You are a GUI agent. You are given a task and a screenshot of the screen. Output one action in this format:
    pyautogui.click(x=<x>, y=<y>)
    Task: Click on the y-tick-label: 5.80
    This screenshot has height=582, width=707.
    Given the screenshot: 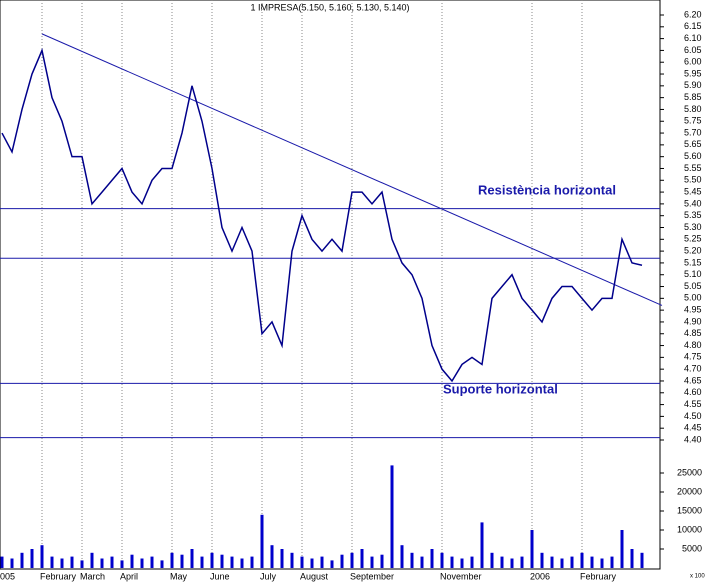 What is the action you would take?
    pyautogui.click(x=693, y=109)
    